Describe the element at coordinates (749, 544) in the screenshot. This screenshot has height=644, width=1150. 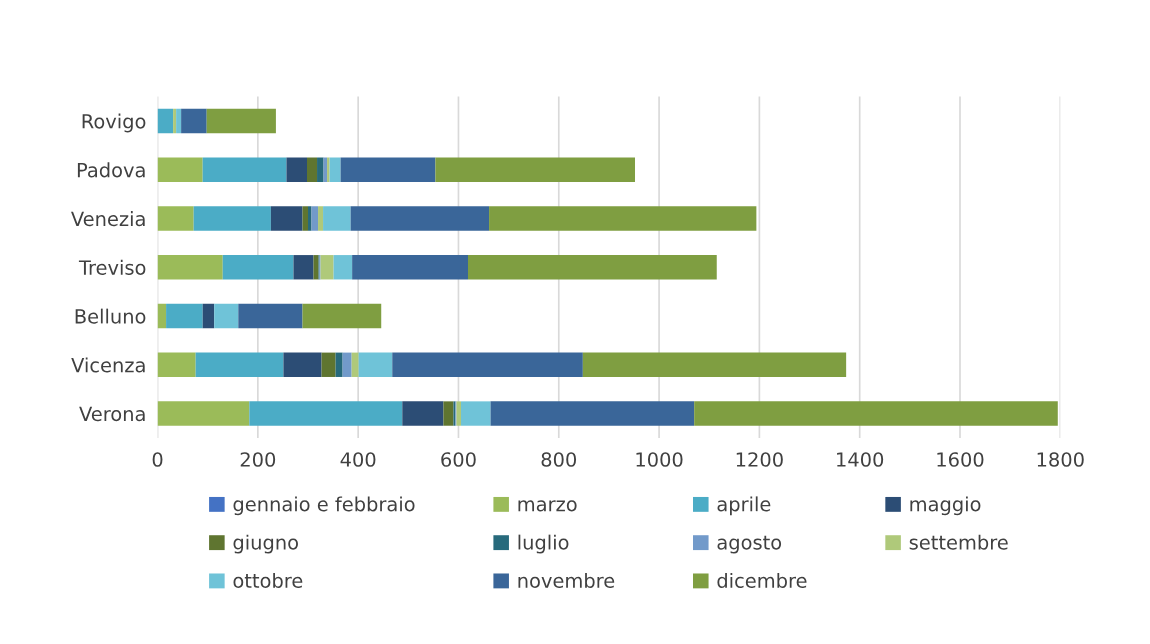
I see `legend-label: agosto` at that location.